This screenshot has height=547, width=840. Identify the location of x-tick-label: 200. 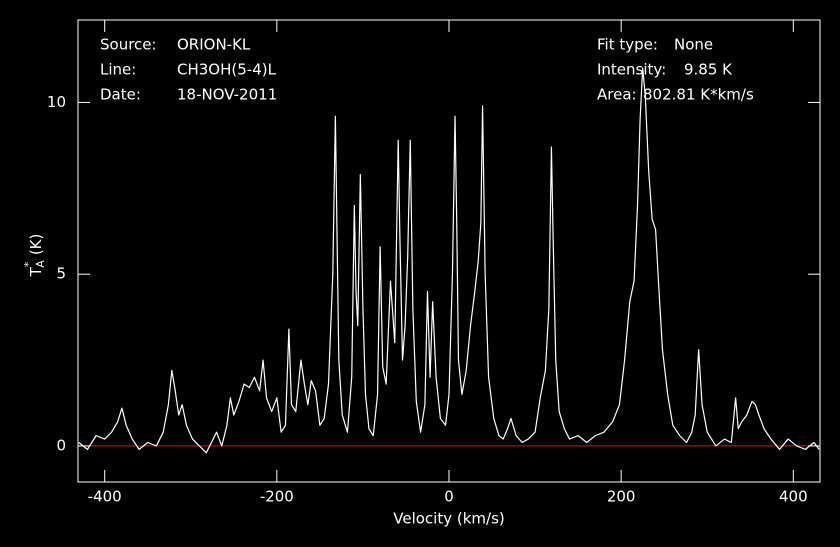
(621, 497).